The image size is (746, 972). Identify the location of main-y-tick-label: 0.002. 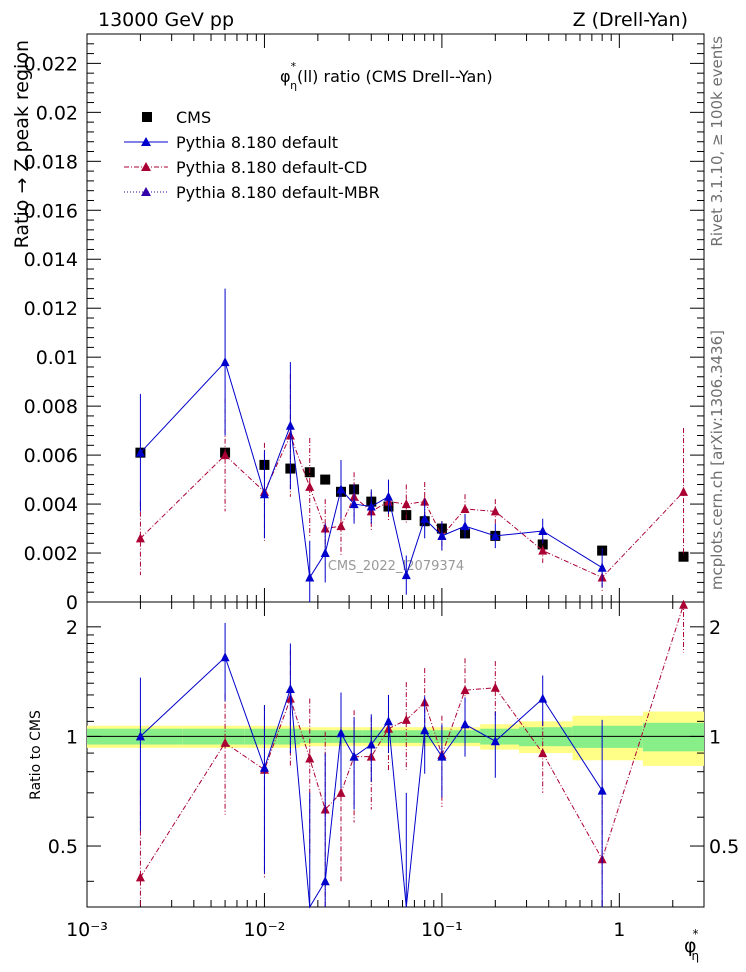
(51, 554).